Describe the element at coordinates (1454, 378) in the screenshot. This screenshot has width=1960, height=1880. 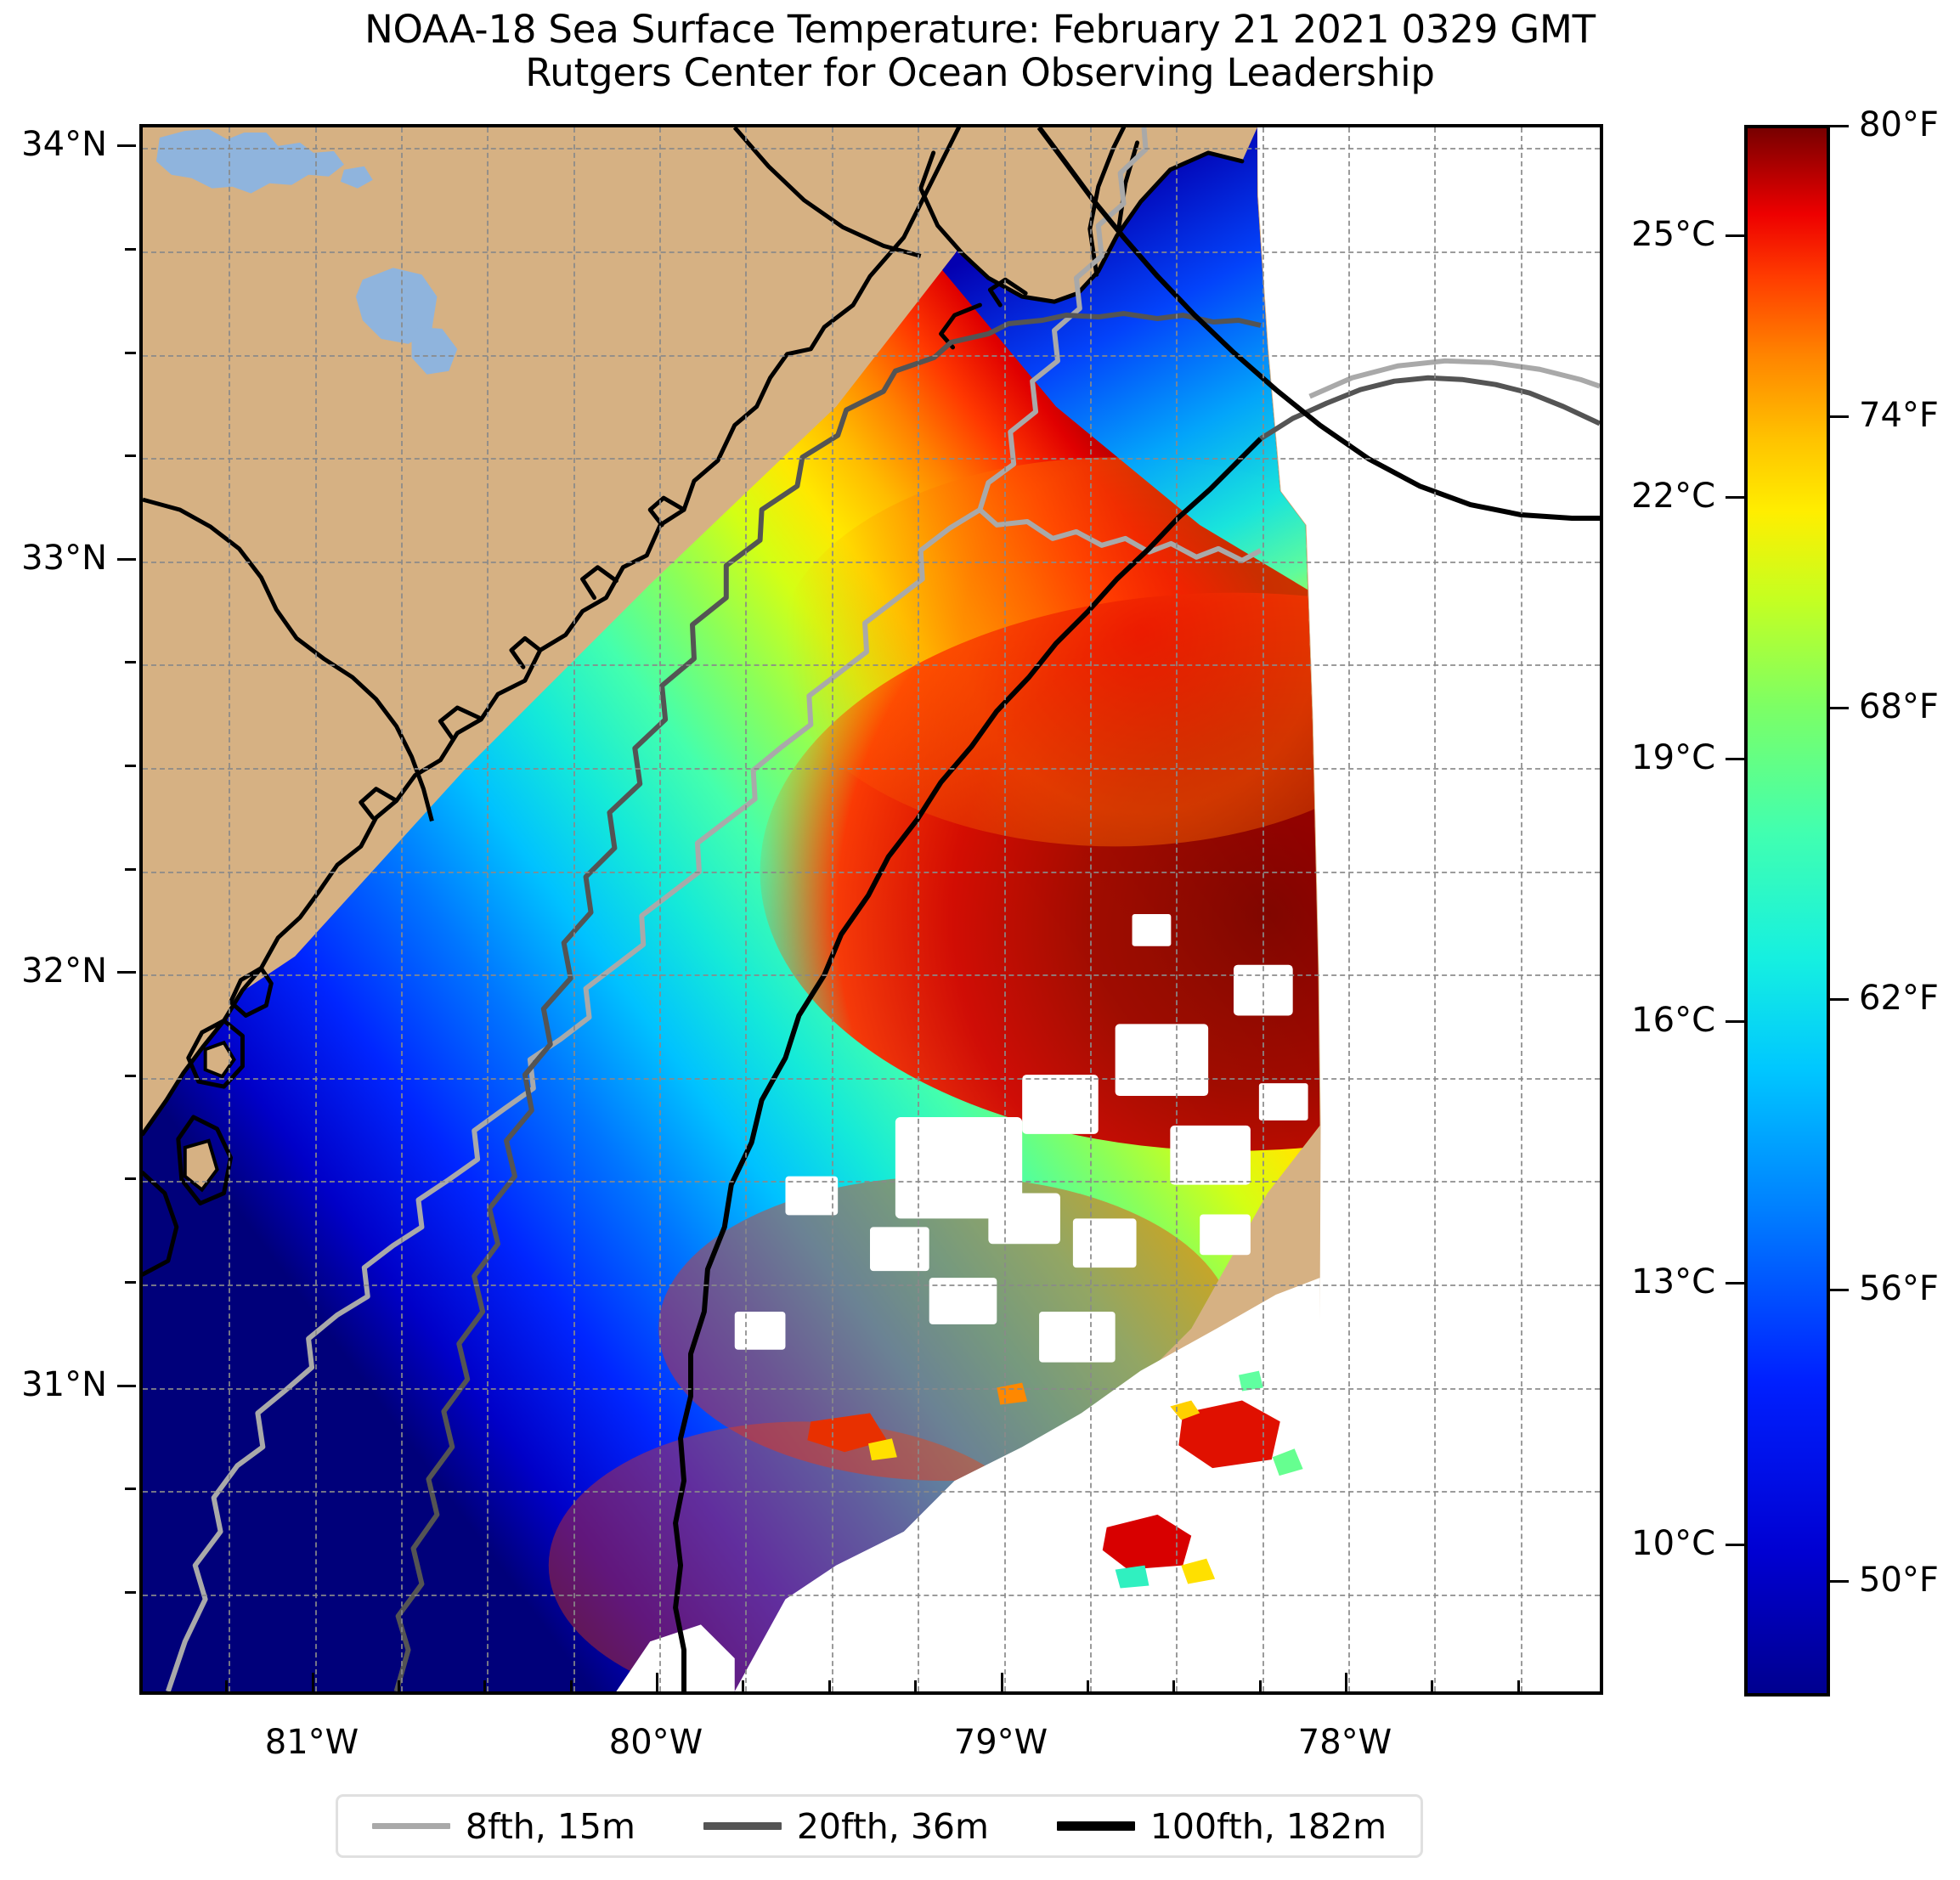
I see `contour-8fth-far-north` at that location.